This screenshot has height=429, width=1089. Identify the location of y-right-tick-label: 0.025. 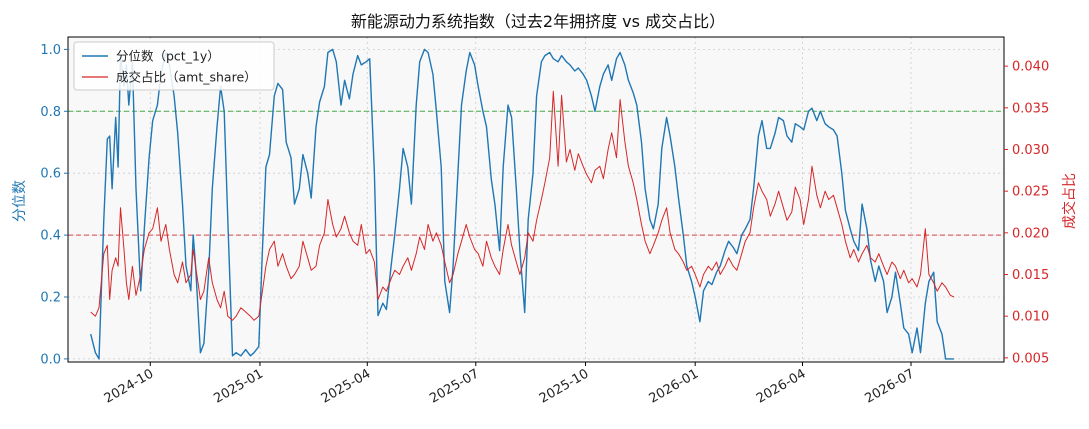
(1030, 192).